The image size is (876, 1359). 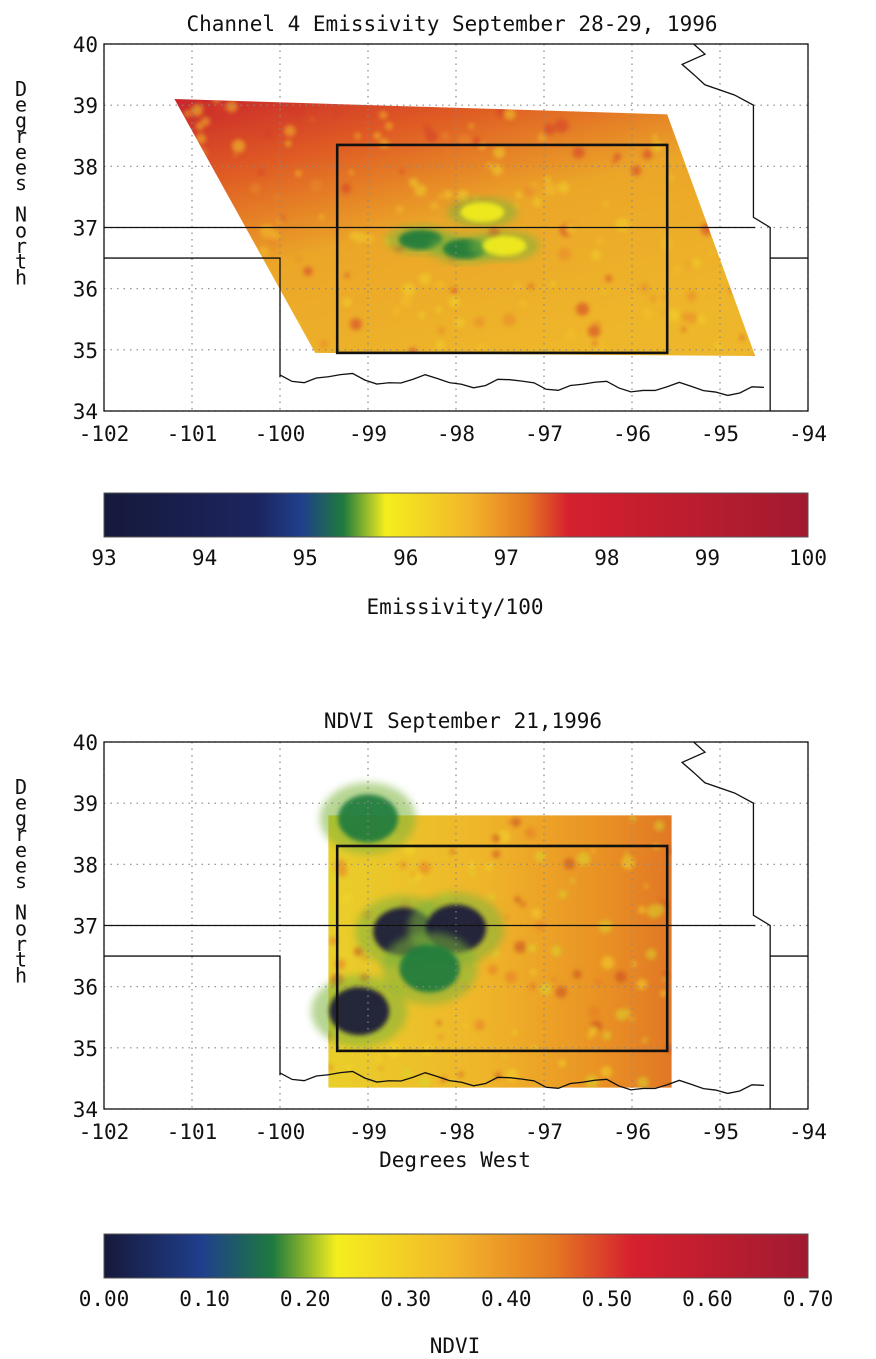 I want to click on colorbar-tick-label: 99, so click(x=707, y=558).